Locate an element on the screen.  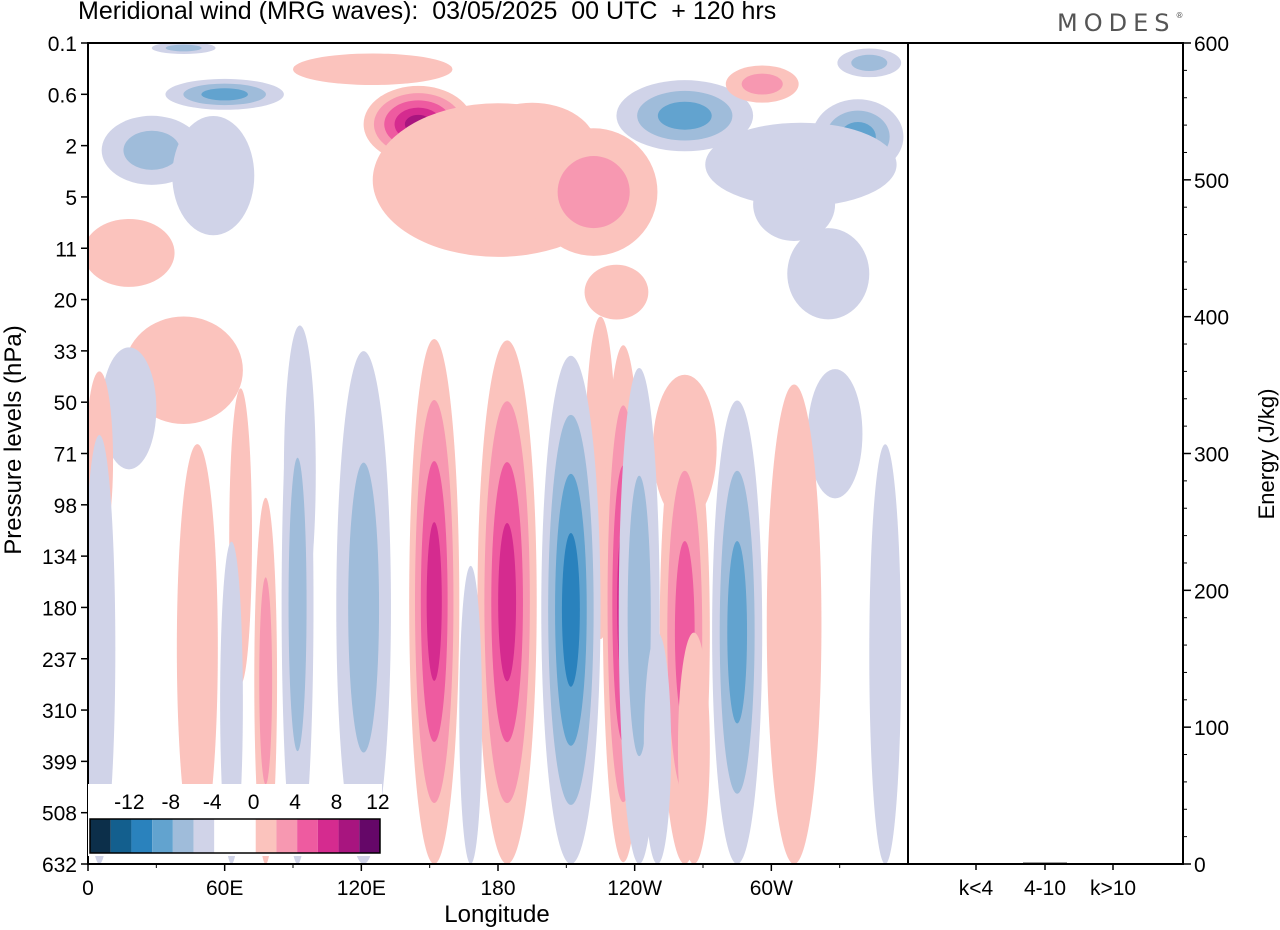
pressure-tick-label: 632 is located at coordinates (59, 865).